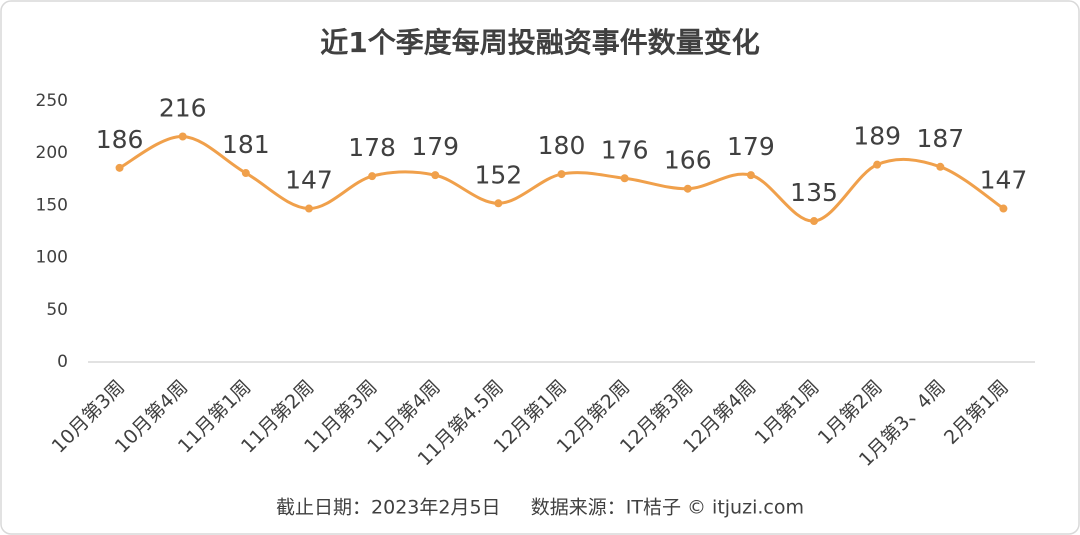 This screenshot has height=535, width=1080. Describe the element at coordinates (688, 160) in the screenshot. I see `data-label: 166` at that location.